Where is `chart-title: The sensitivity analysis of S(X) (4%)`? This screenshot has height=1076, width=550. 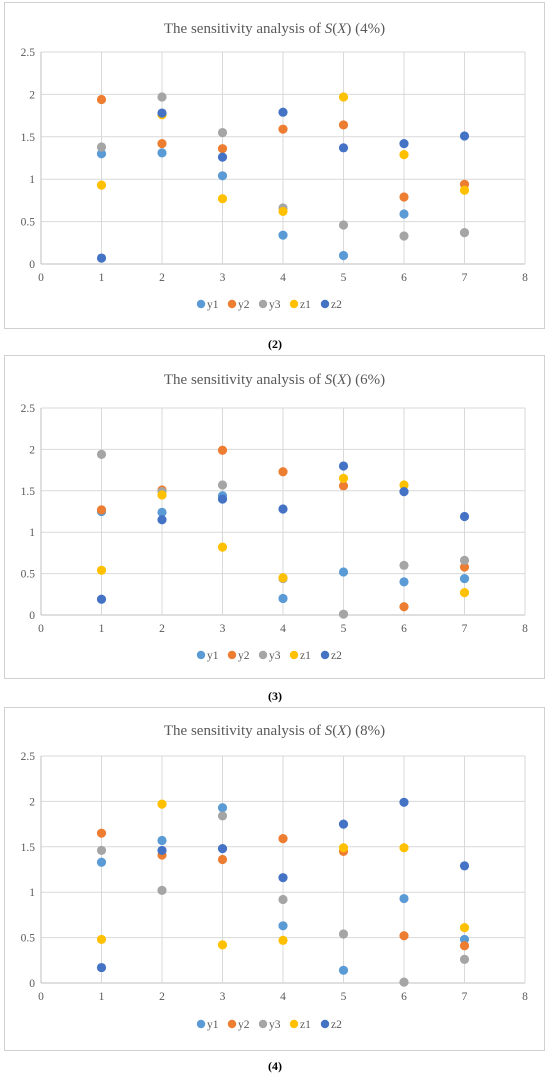
chart-title: The sensitivity analysis of S(X) (4%) is located at coordinates (274, 29).